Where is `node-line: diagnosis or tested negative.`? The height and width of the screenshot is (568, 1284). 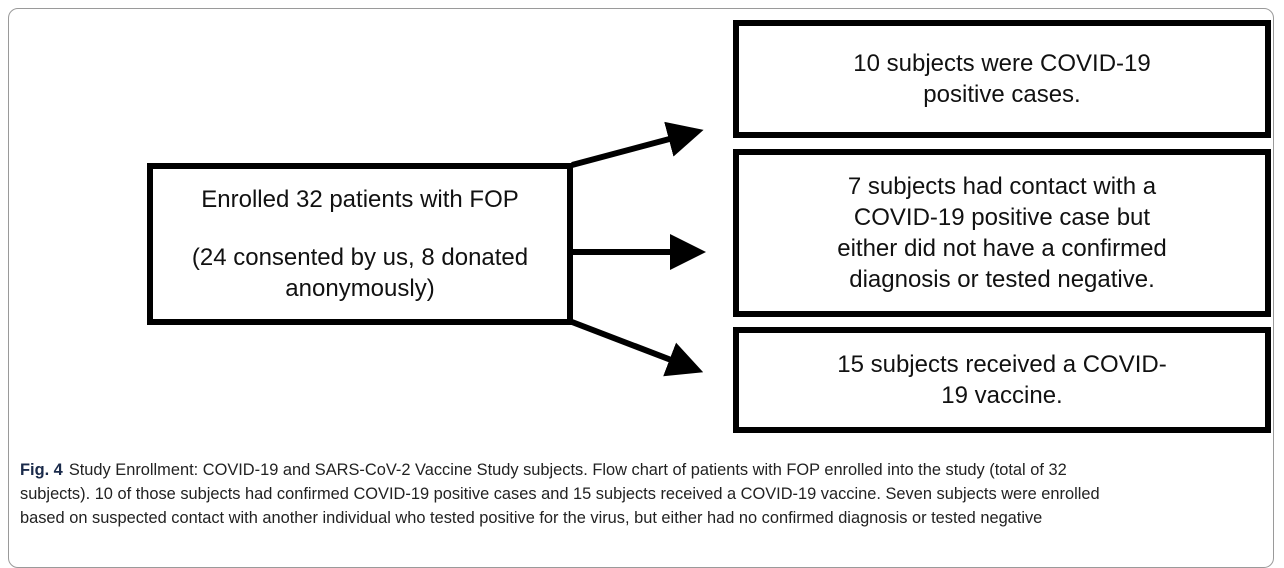 node-line: diagnosis or tested negative. is located at coordinates (1002, 279).